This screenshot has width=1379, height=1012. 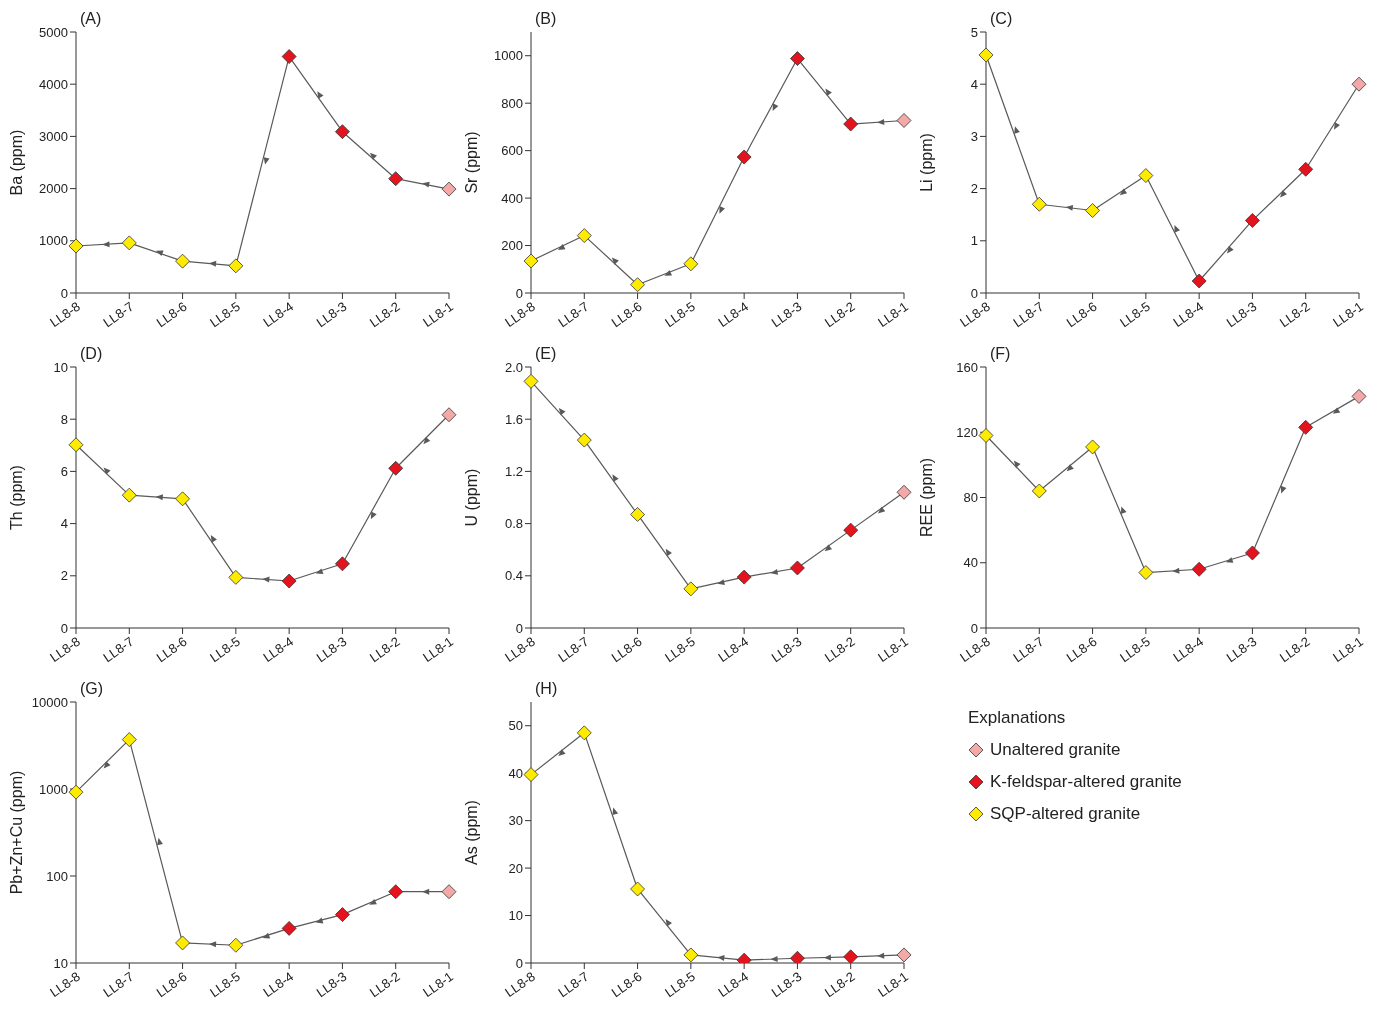 What do you see at coordinates (57, 876) in the screenshot?
I see `y-tick-label: 100` at bounding box center [57, 876].